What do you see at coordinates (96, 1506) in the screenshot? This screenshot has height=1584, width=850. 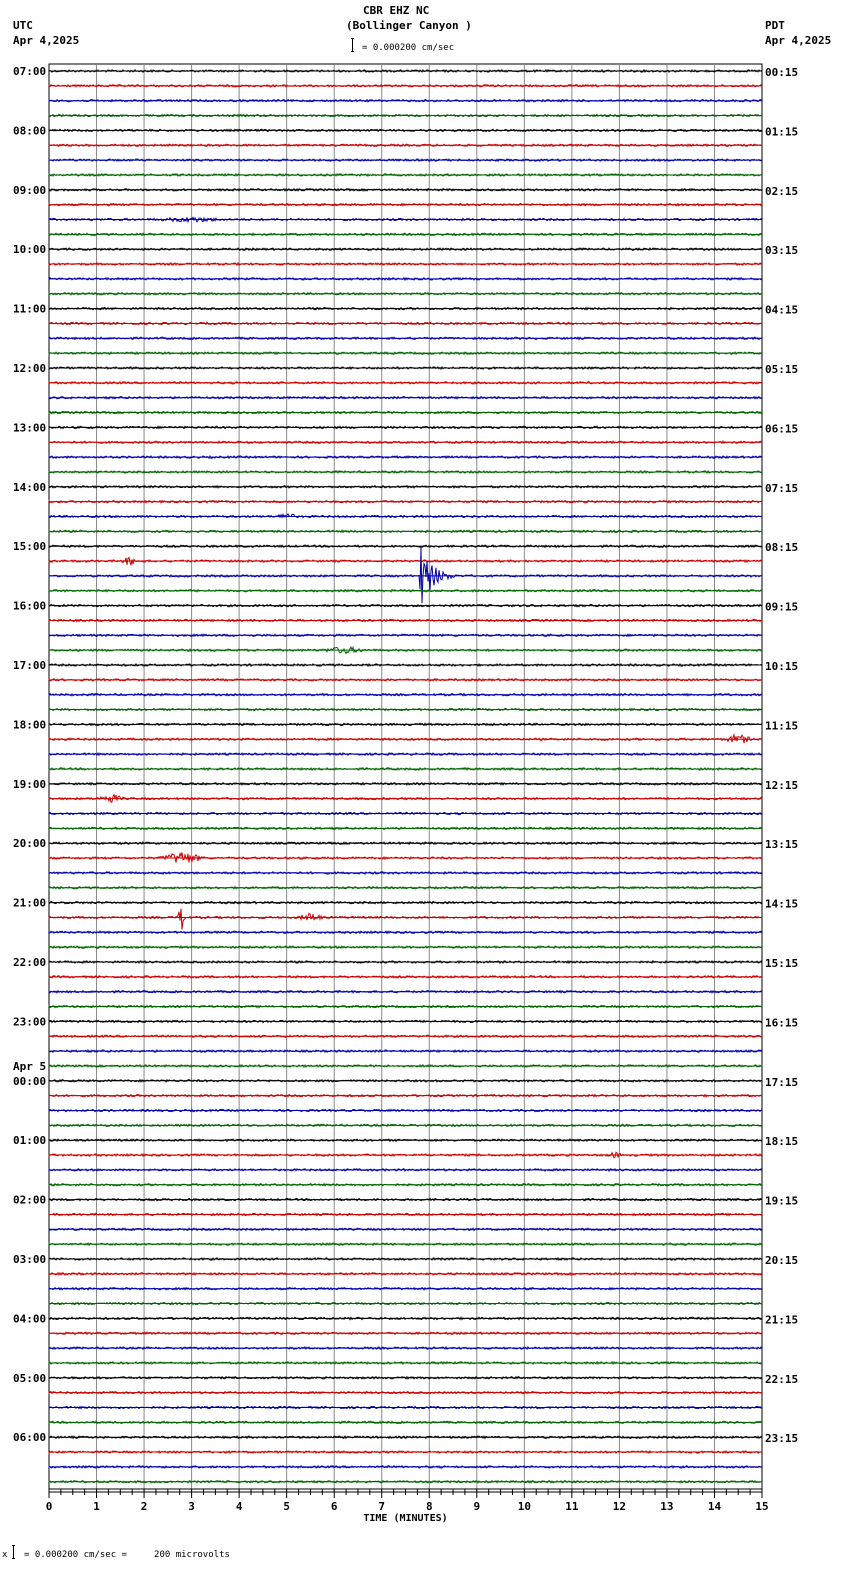 I see `x-tick-label: 1` at bounding box center [96, 1506].